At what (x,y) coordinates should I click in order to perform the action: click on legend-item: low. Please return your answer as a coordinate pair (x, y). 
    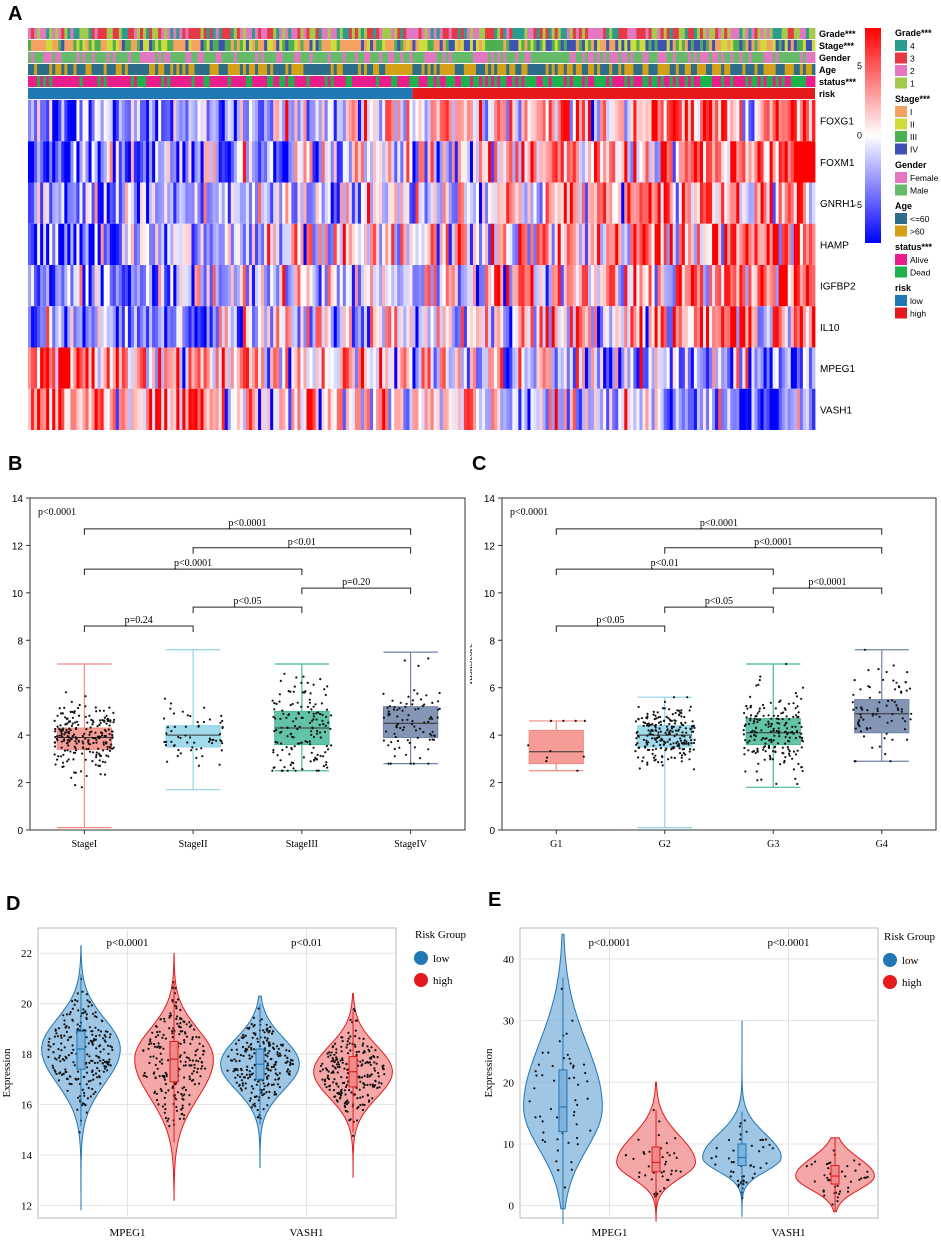
    Looking at the image, I should click on (917, 301).